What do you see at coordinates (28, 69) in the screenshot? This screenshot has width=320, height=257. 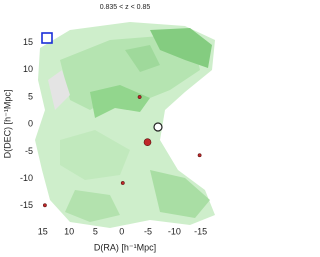 I see `y-tick-label: 10` at bounding box center [28, 69].